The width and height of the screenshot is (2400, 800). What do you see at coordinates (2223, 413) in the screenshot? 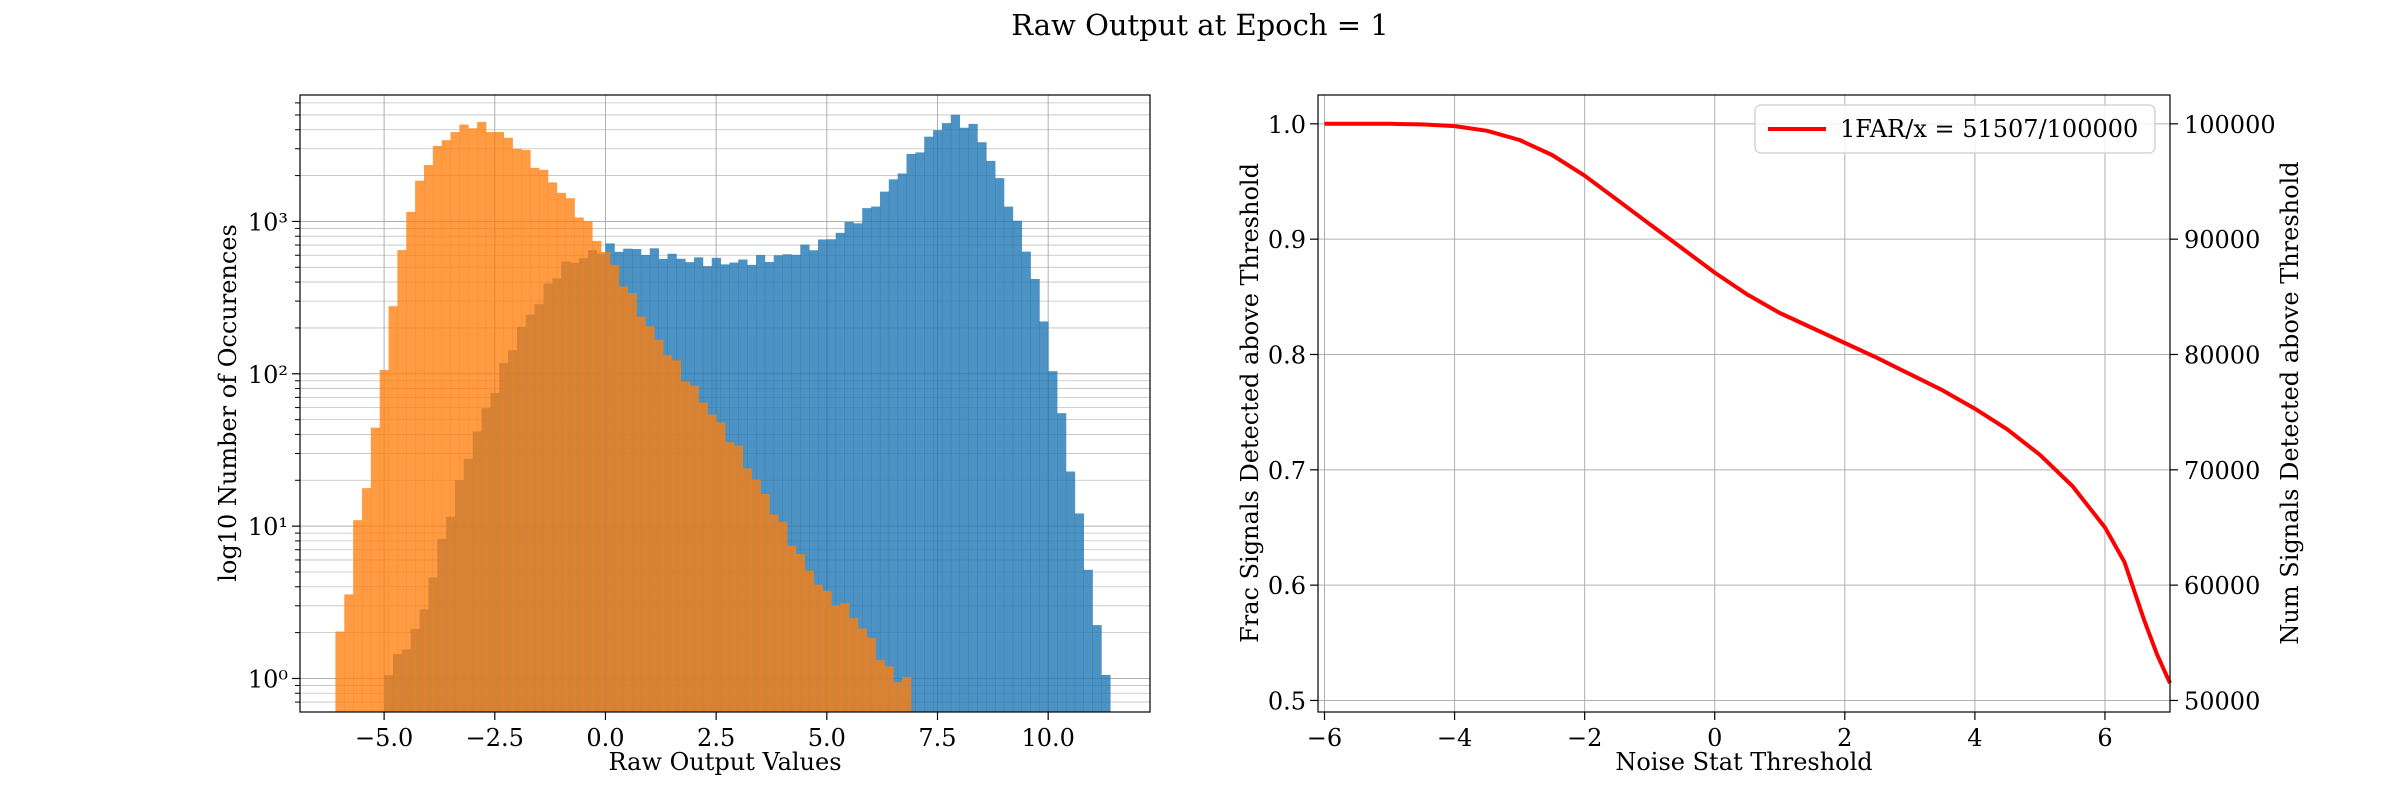
I see `detection-right-y-ticks: 50000 60000 70000 80000 90000 100000` at bounding box center [2223, 413].